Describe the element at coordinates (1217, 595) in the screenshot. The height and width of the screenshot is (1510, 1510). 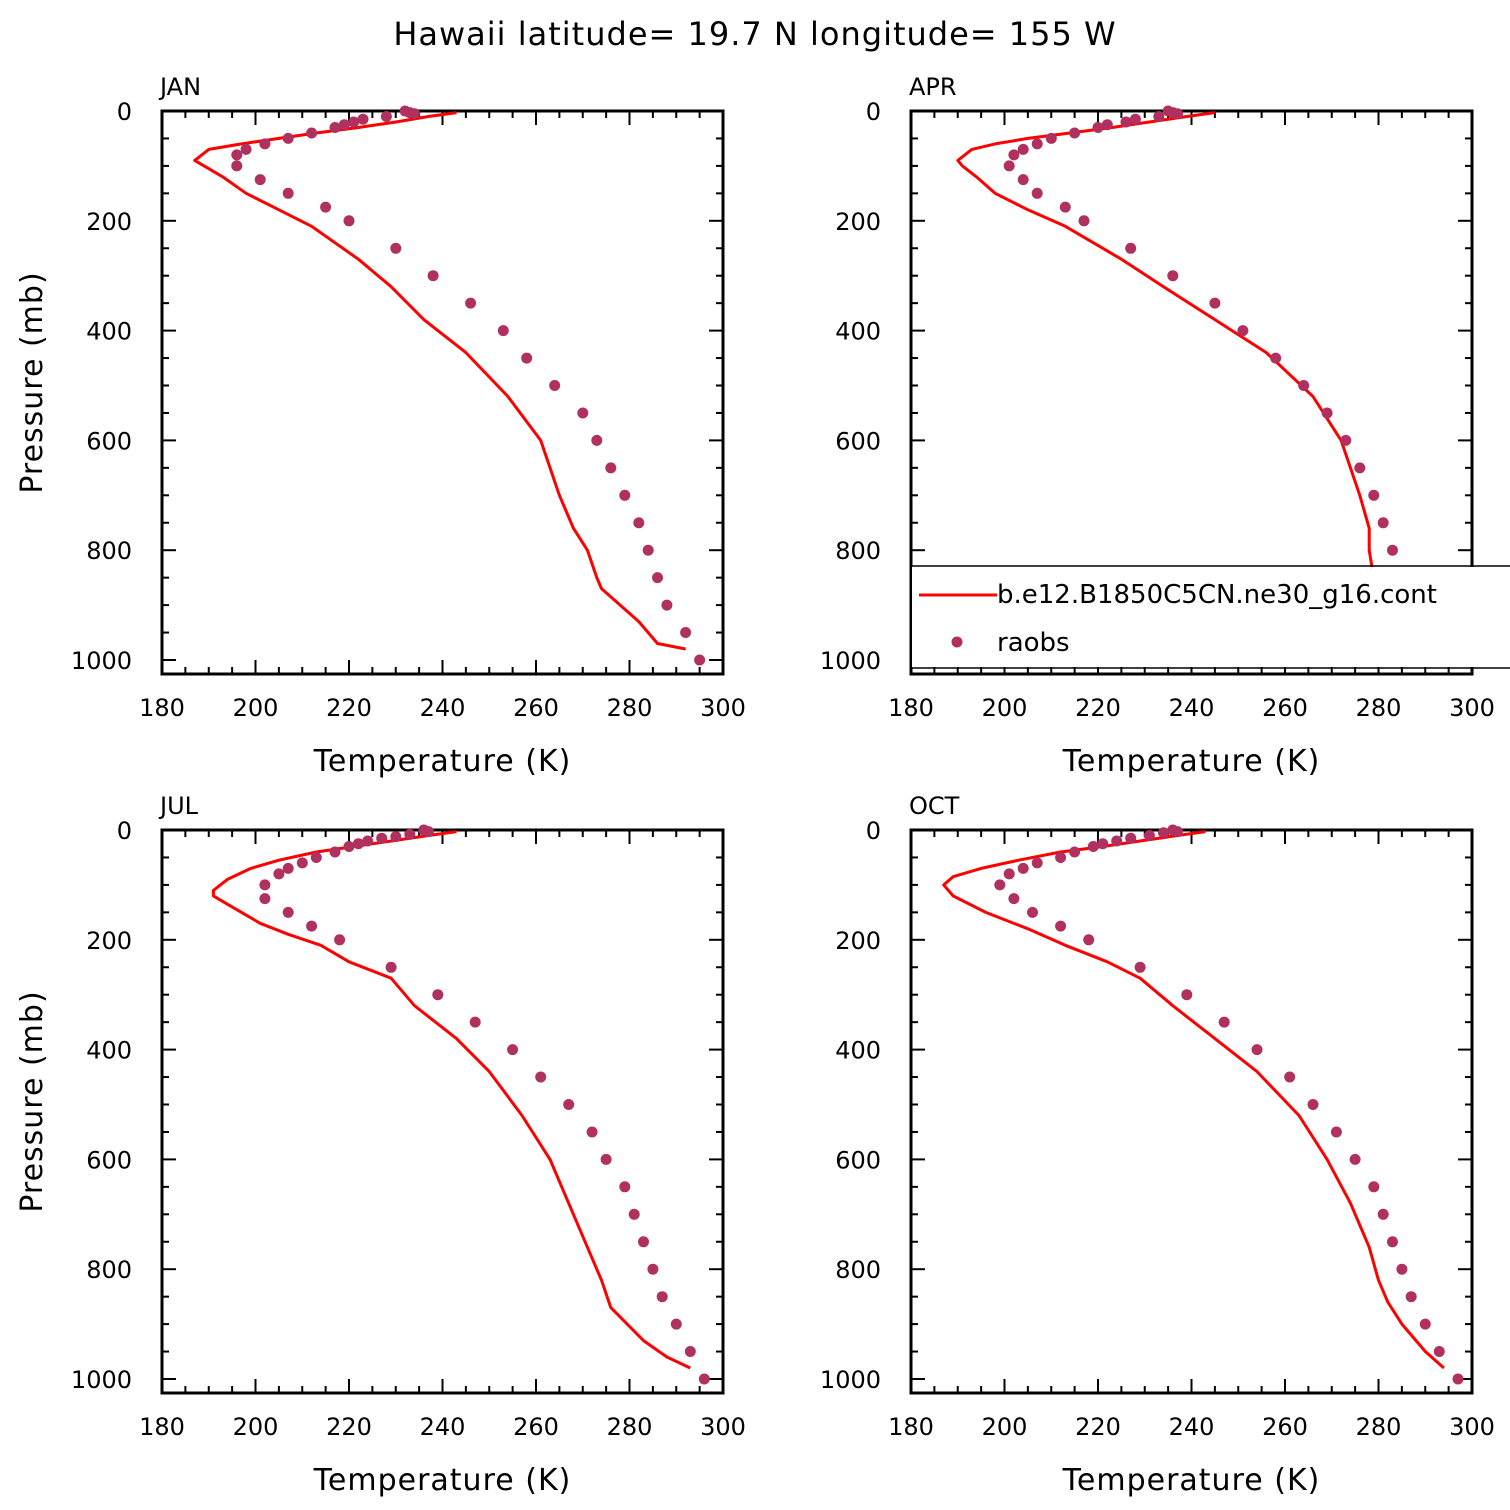
I see `legend-model-label: b.e12.B1850C5CN.ne30_g16.cont` at that location.